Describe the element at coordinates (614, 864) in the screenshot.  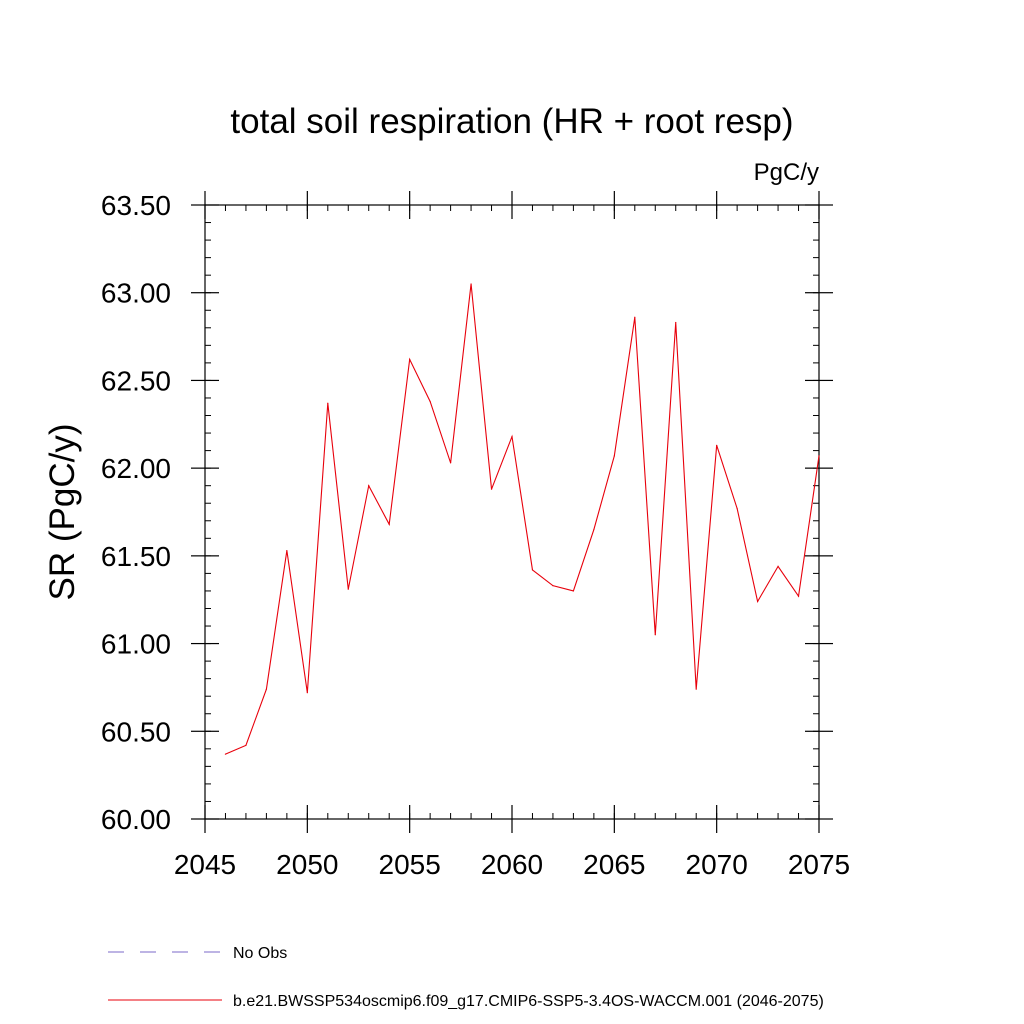
I see `x-tick-label: 2065` at that location.